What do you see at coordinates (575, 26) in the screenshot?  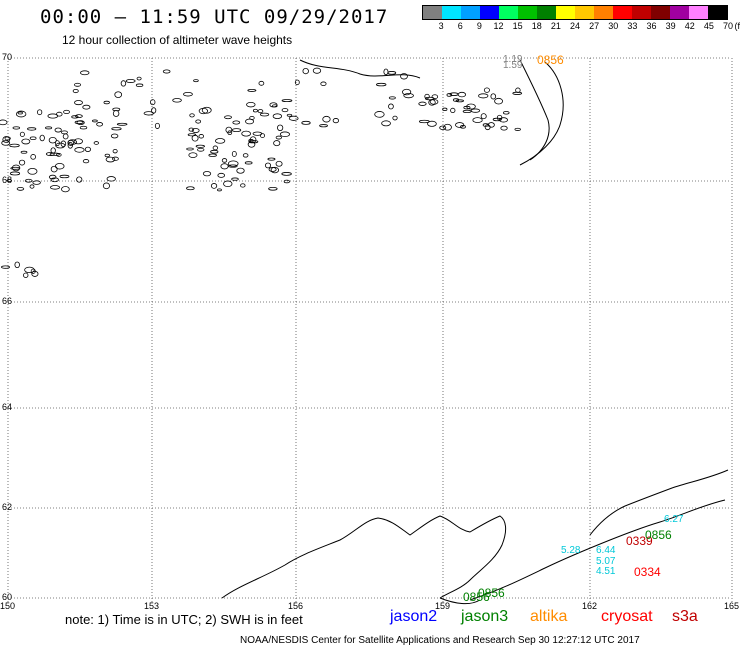 I see `colorbar-label: 24` at bounding box center [575, 26].